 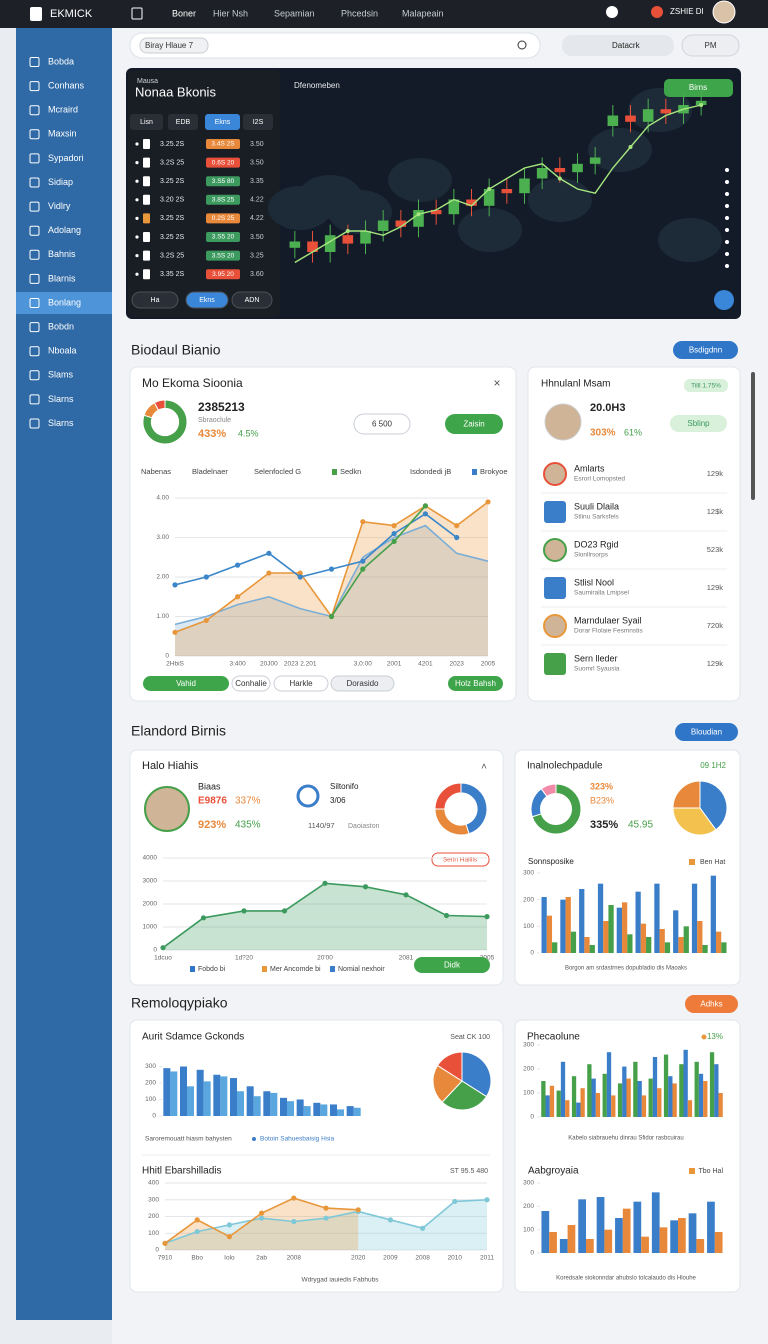 I want to click on y-tick-label: 0, so click(x=532, y=1117).